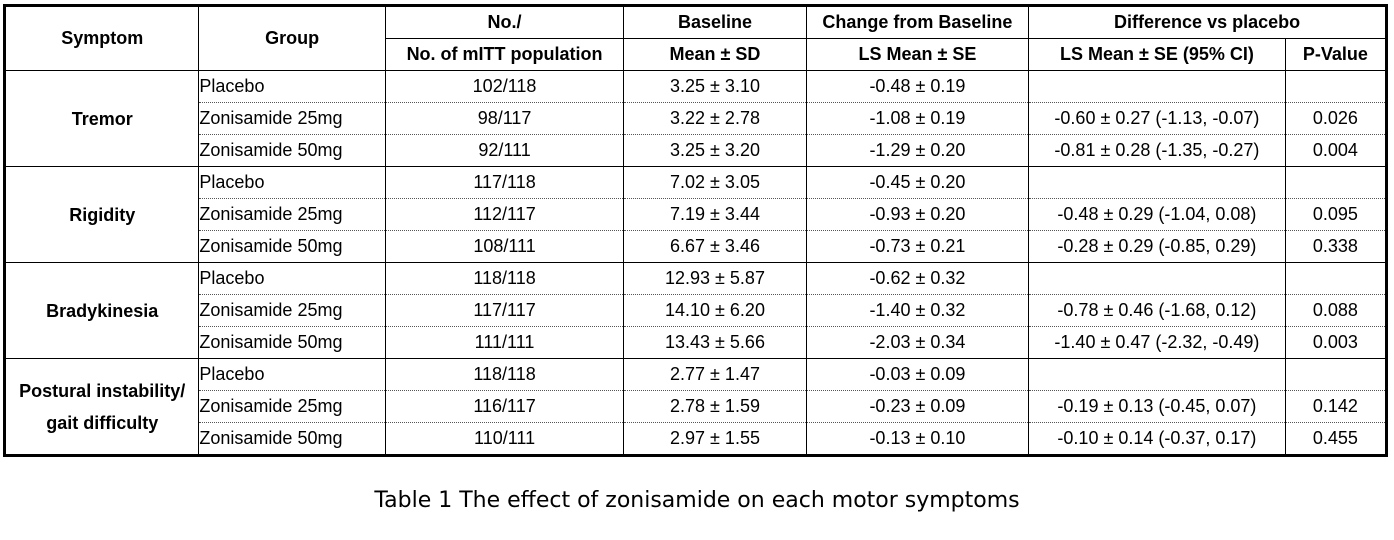  What do you see at coordinates (504, 214) in the screenshot?
I see `n-cell: 112/117` at bounding box center [504, 214].